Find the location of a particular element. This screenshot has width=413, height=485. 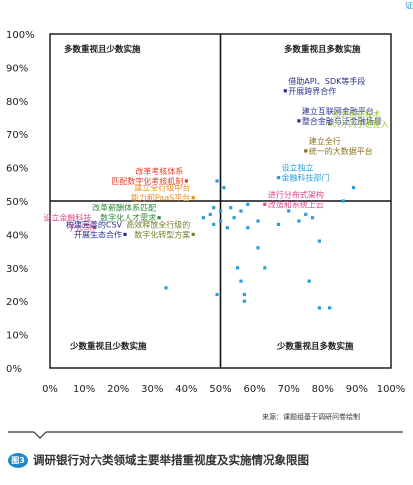

point-label: 高效释放全行级的 is located at coordinates (158, 224).